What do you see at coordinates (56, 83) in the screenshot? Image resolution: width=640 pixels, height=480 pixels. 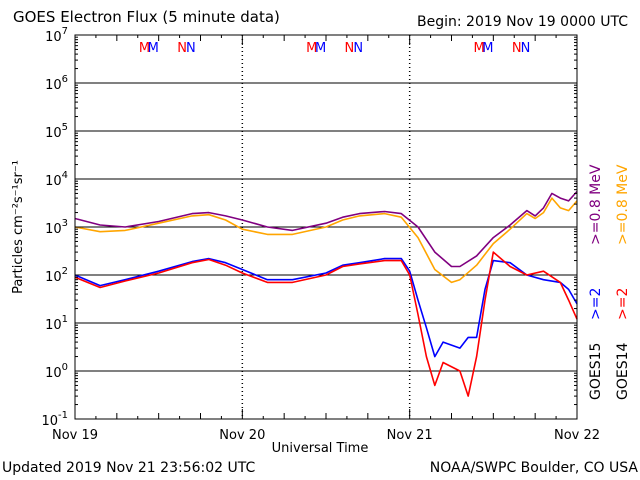 I see `y-tick-label: 10⁶` at bounding box center [56, 83].